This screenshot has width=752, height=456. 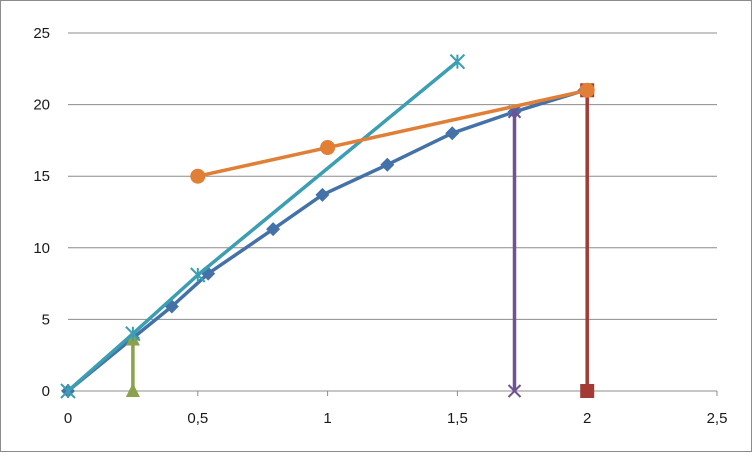 What do you see at coordinates (514, 391) in the screenshot?
I see `x-marker` at bounding box center [514, 391].